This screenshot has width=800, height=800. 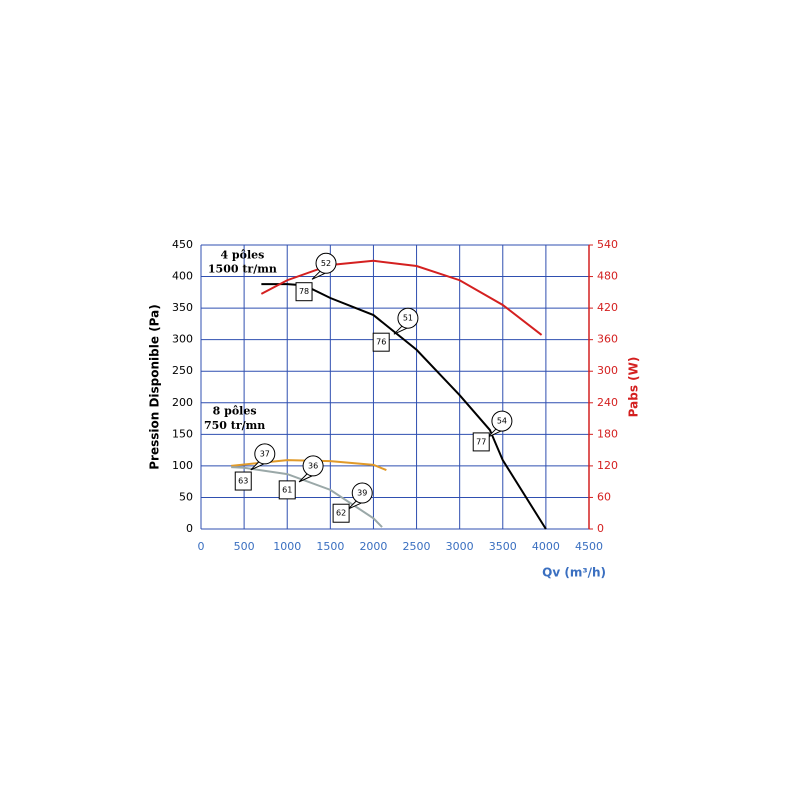 What do you see at coordinates (182, 276) in the screenshot?
I see `y-tick-label: 400` at bounding box center [182, 276].